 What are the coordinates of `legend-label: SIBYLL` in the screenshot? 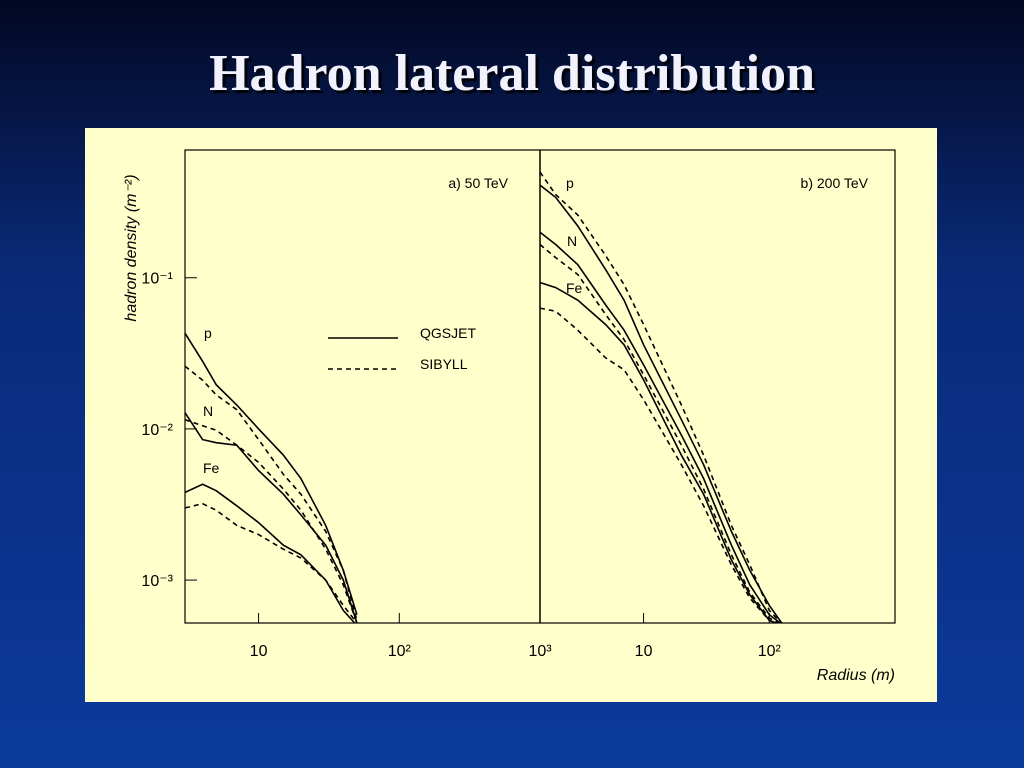 It's located at (444, 364).